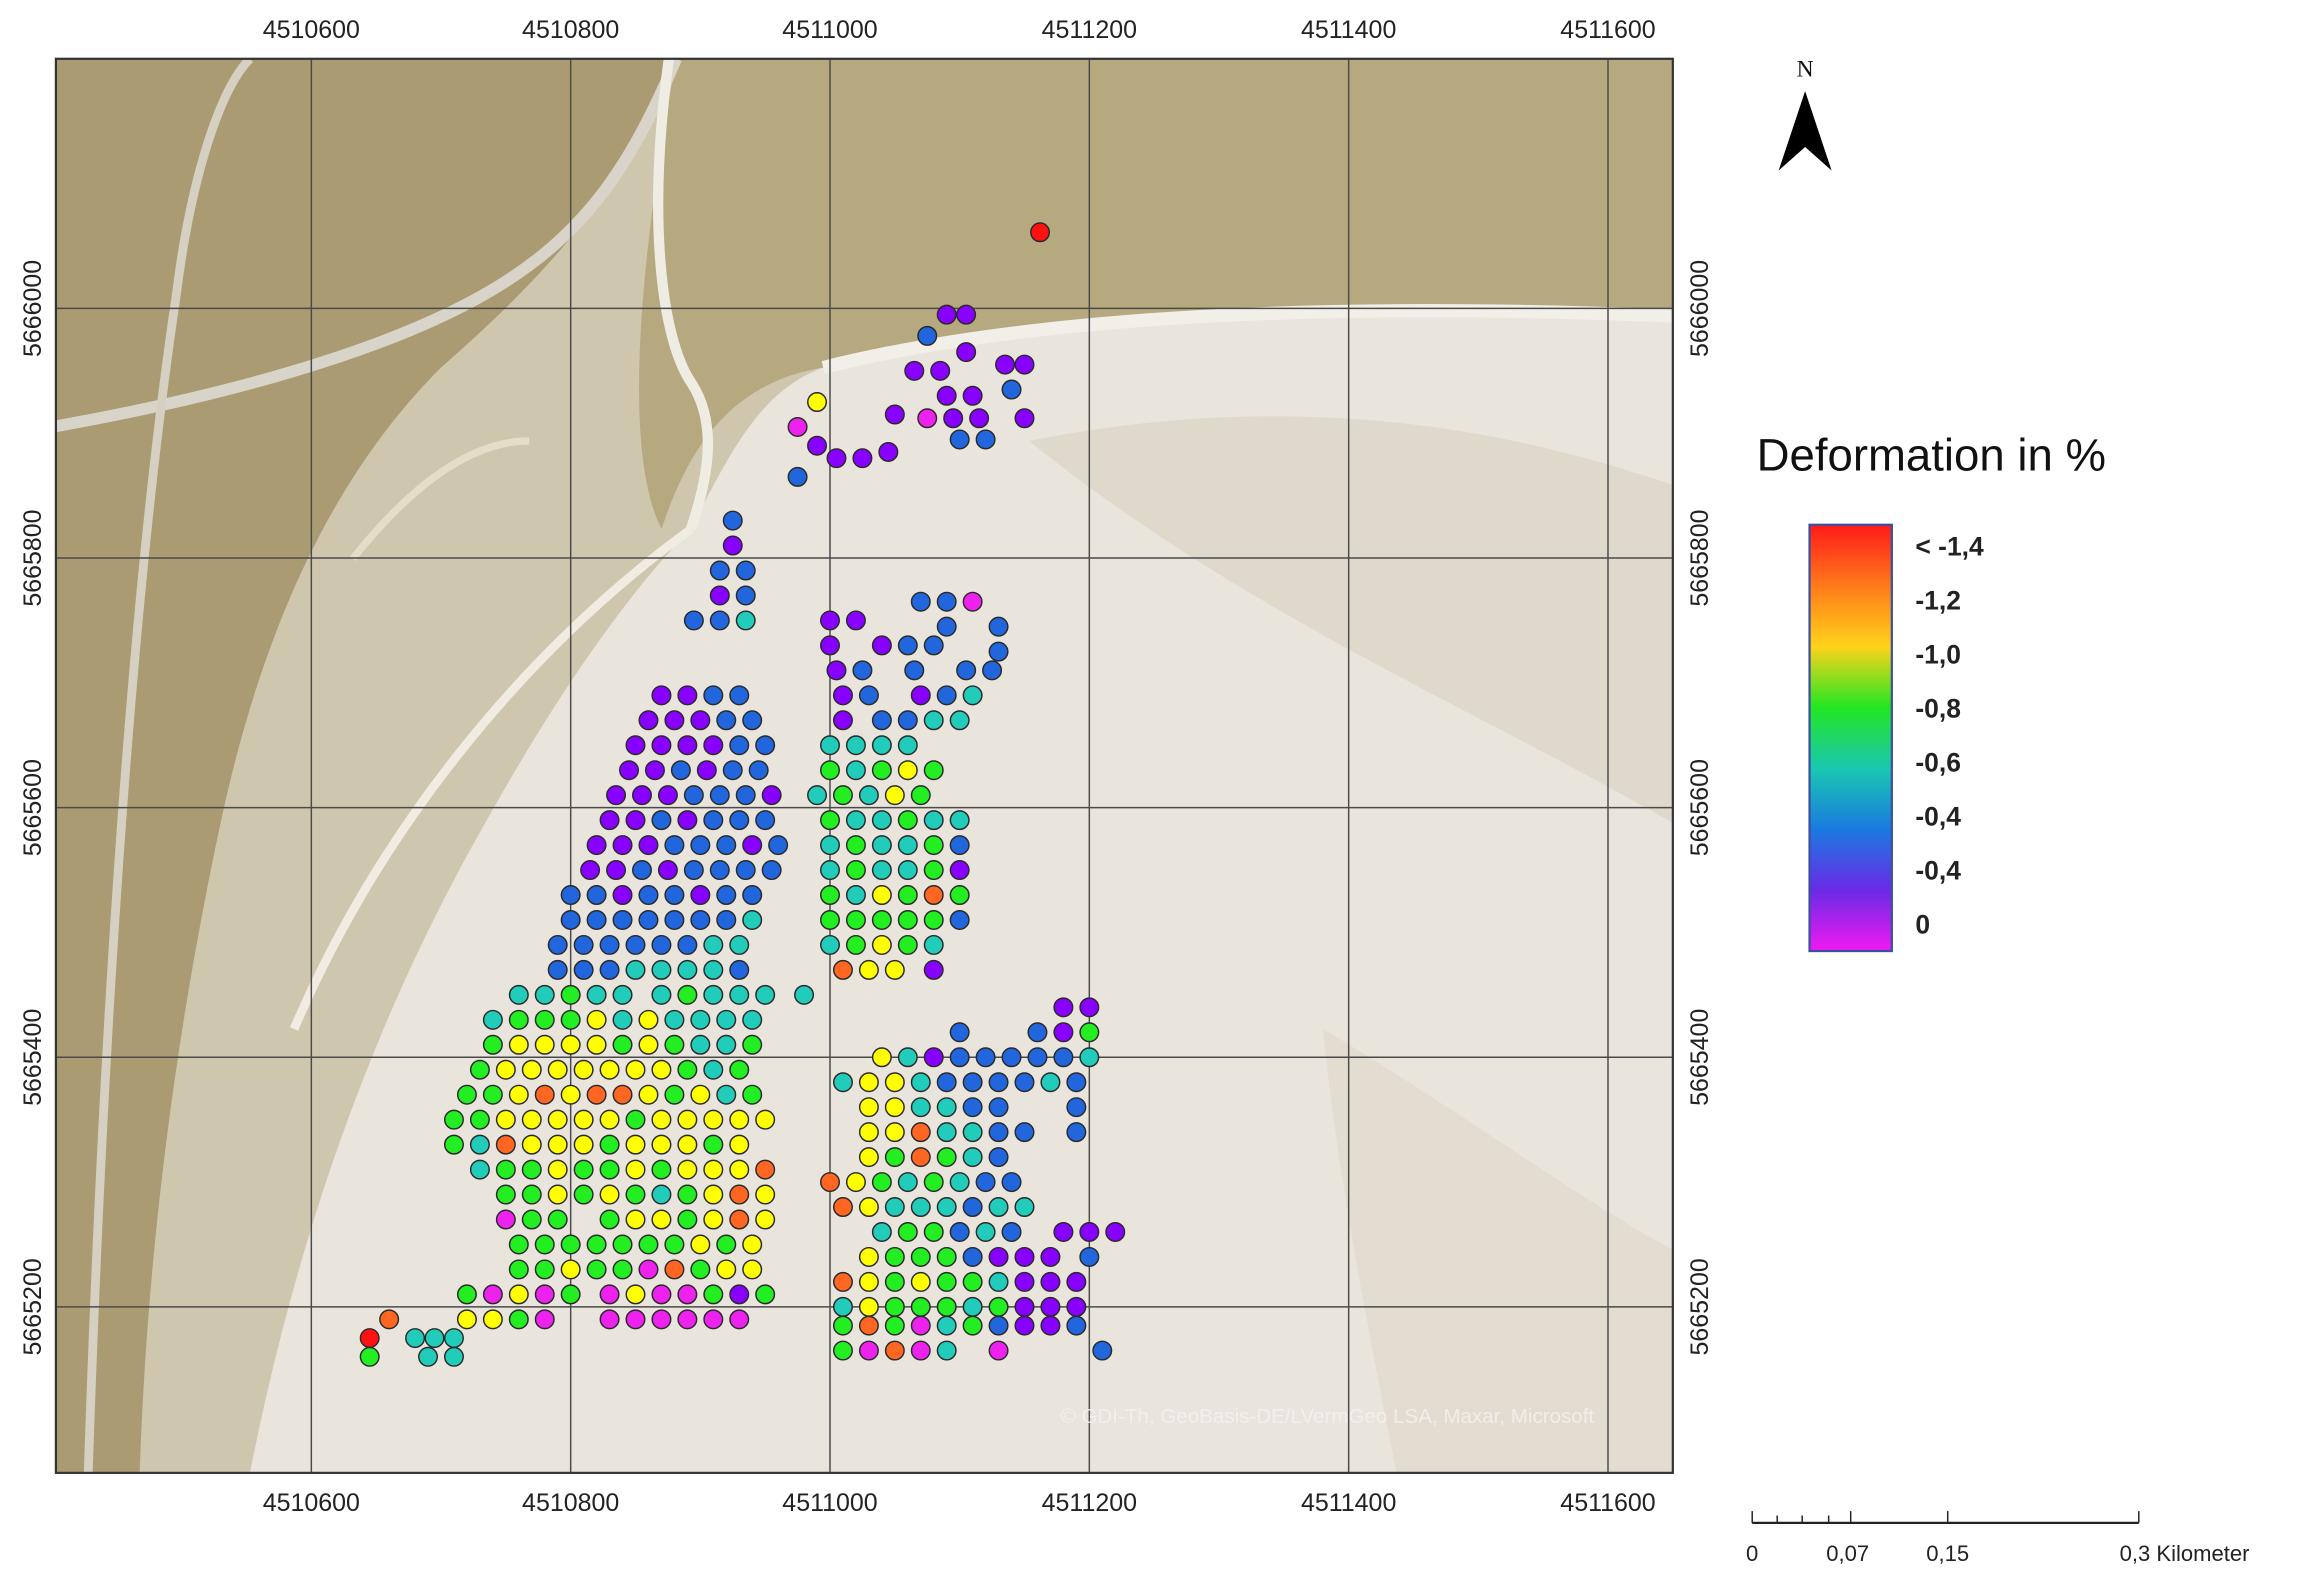  Describe the element at coordinates (33, 557) in the screenshot. I see `y-tick-label: 5665800` at that location.